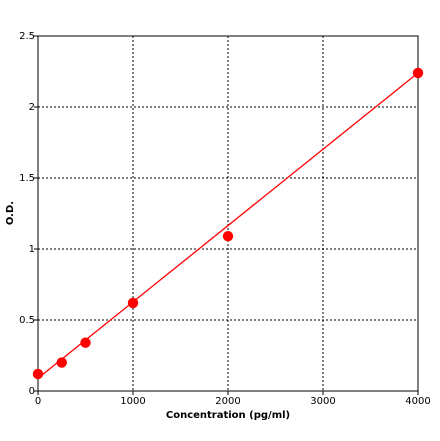 This screenshot has width=440, height=441. What do you see at coordinates (227, 401) in the screenshot?
I see `x-tick-label: 2000` at bounding box center [227, 401].